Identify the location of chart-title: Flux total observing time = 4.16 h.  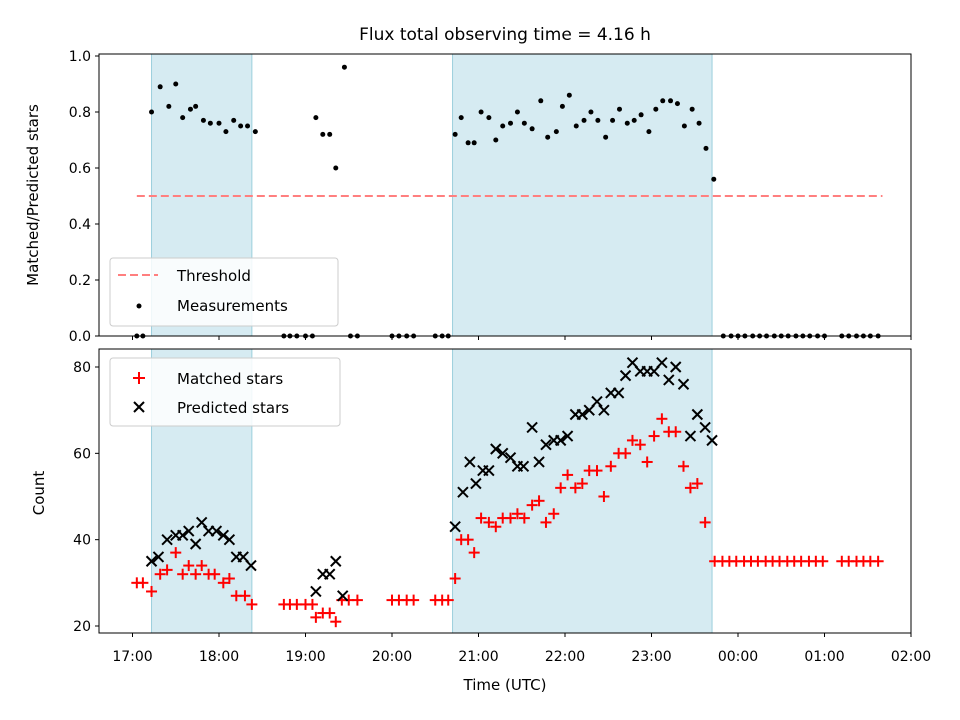
(505, 35).